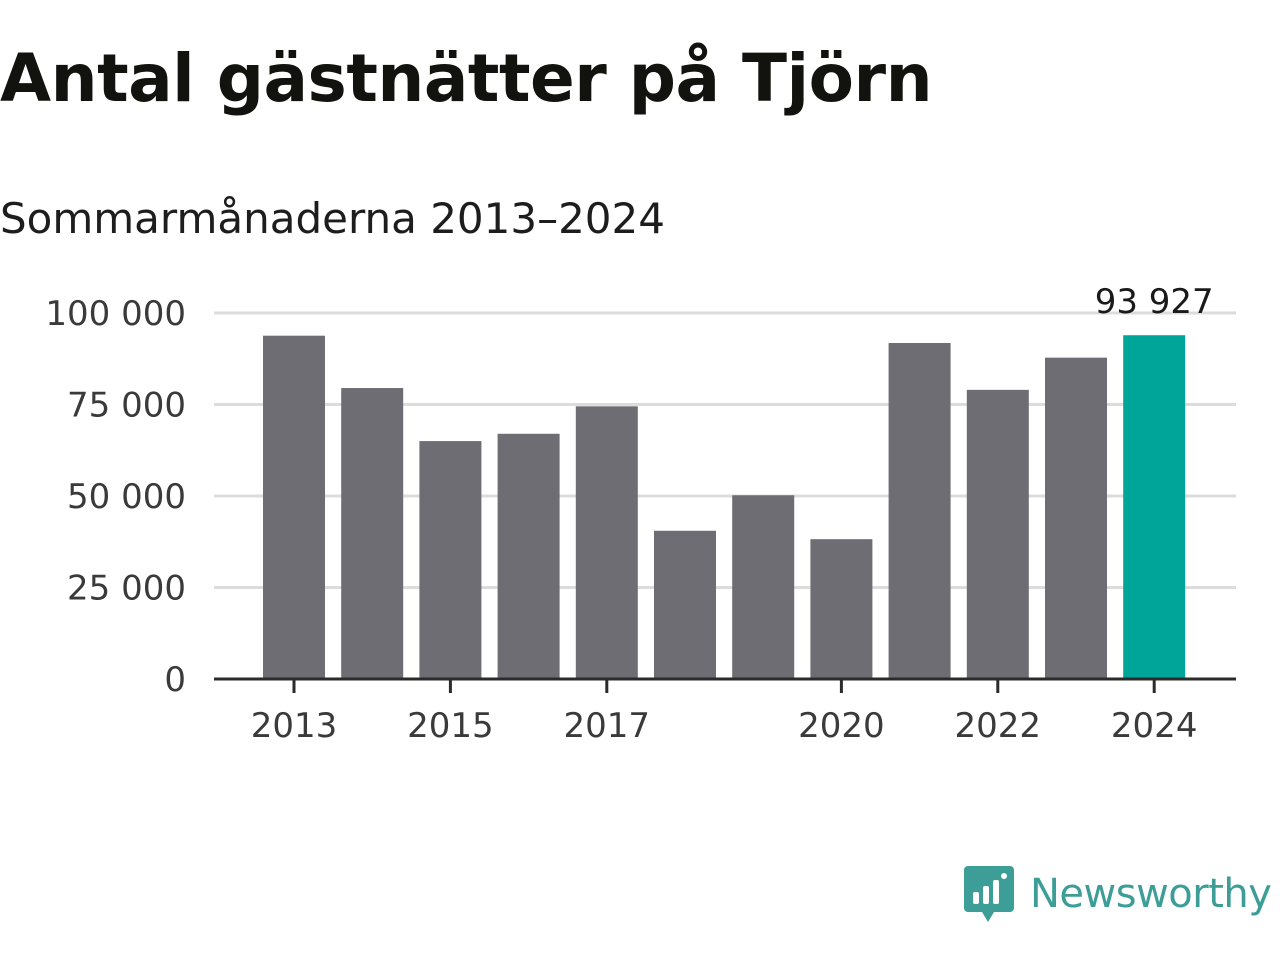 This screenshot has width=1280, height=960. Describe the element at coordinates (115, 314) in the screenshot. I see `y-tick-label: 100 000` at that location.